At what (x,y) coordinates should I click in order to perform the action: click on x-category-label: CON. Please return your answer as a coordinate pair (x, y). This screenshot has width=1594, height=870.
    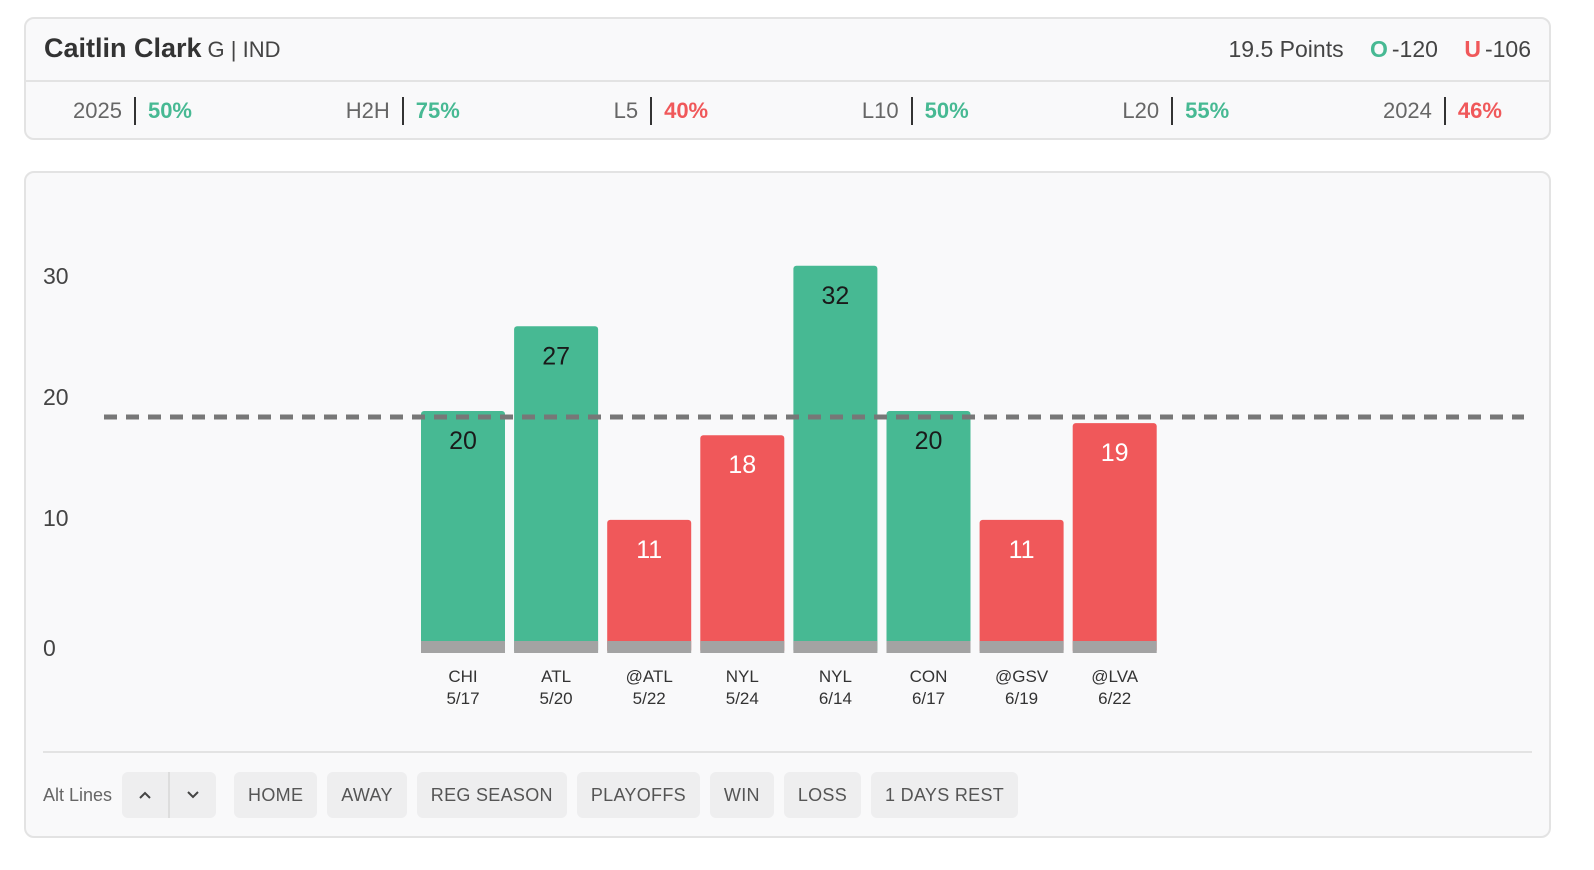
    Looking at the image, I should click on (929, 676).